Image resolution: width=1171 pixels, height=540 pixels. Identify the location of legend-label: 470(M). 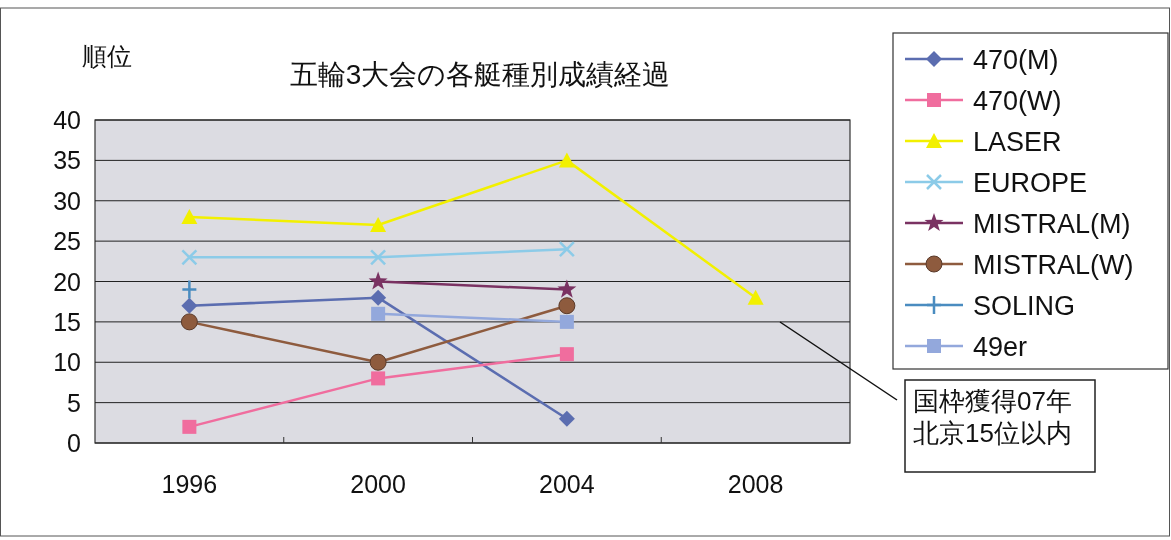
(1016, 60).